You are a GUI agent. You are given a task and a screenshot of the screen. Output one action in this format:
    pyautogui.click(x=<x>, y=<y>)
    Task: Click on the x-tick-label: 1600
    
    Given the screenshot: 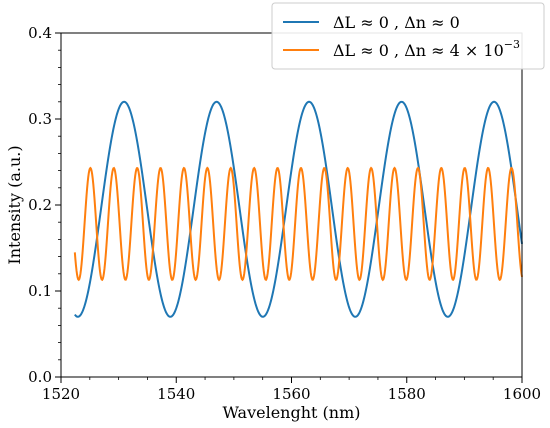 What is the action you would take?
    pyautogui.click(x=522, y=394)
    